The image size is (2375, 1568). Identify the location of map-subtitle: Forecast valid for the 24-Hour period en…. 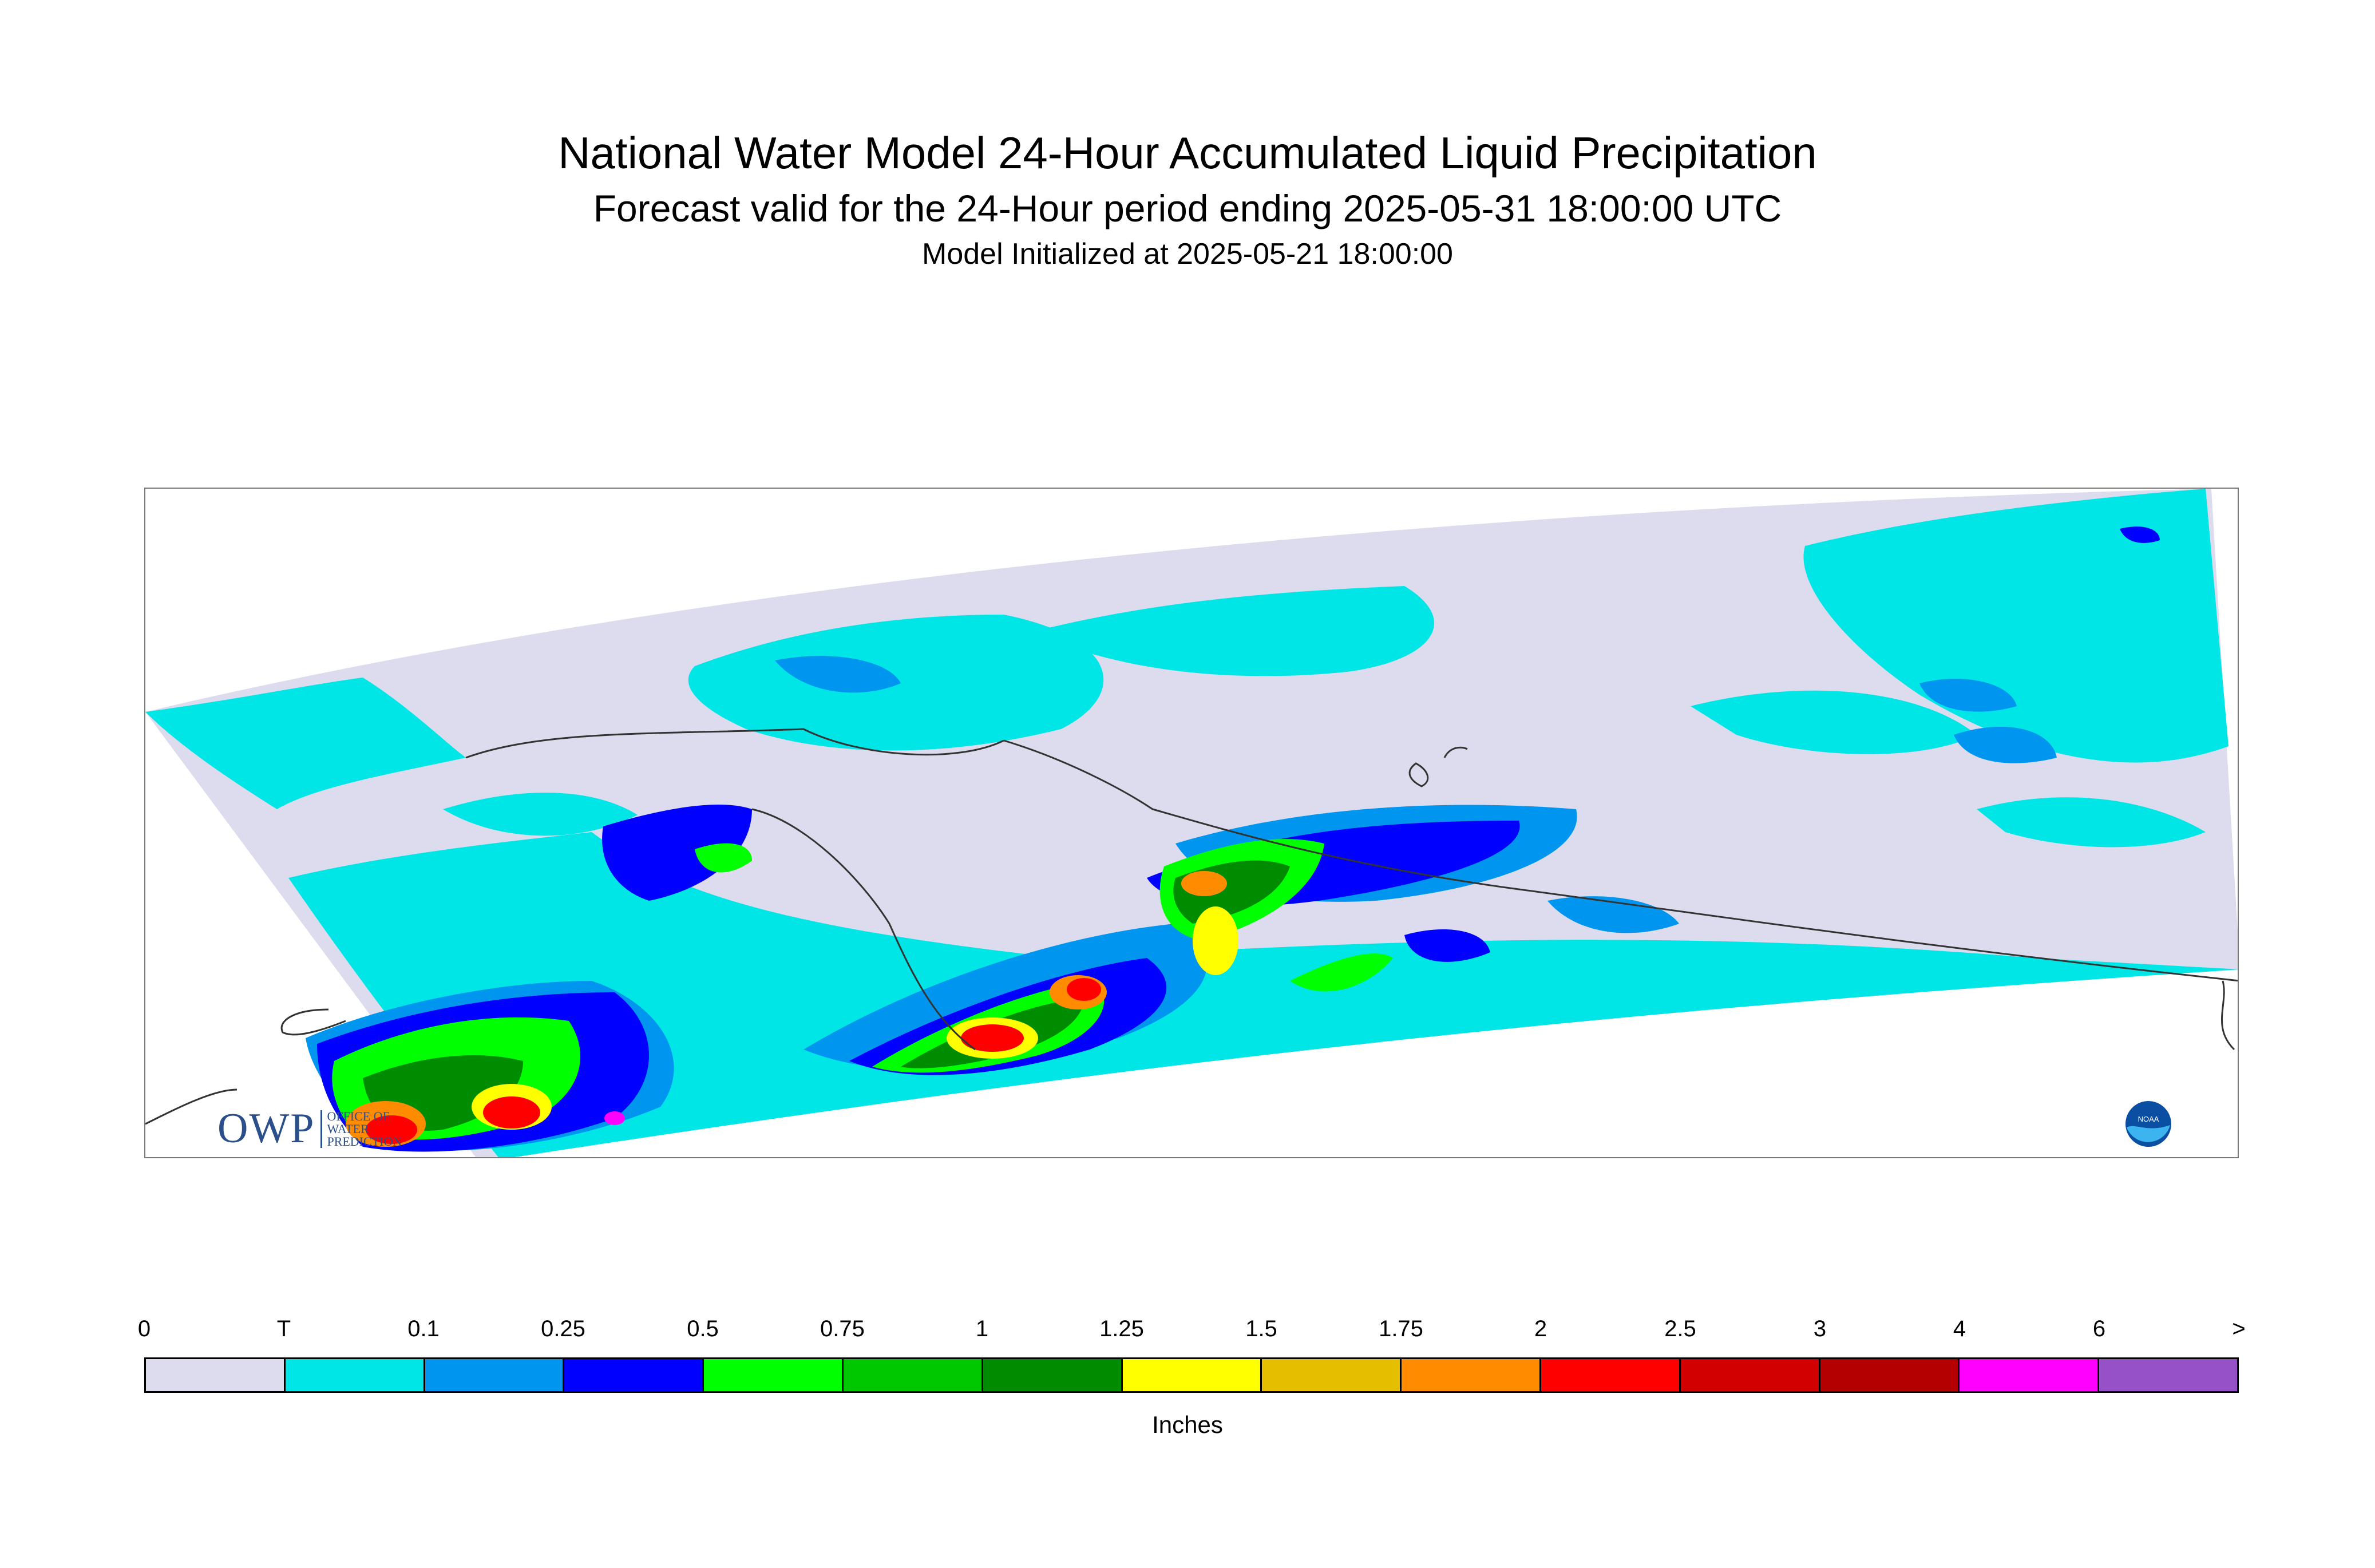
(1187, 208).